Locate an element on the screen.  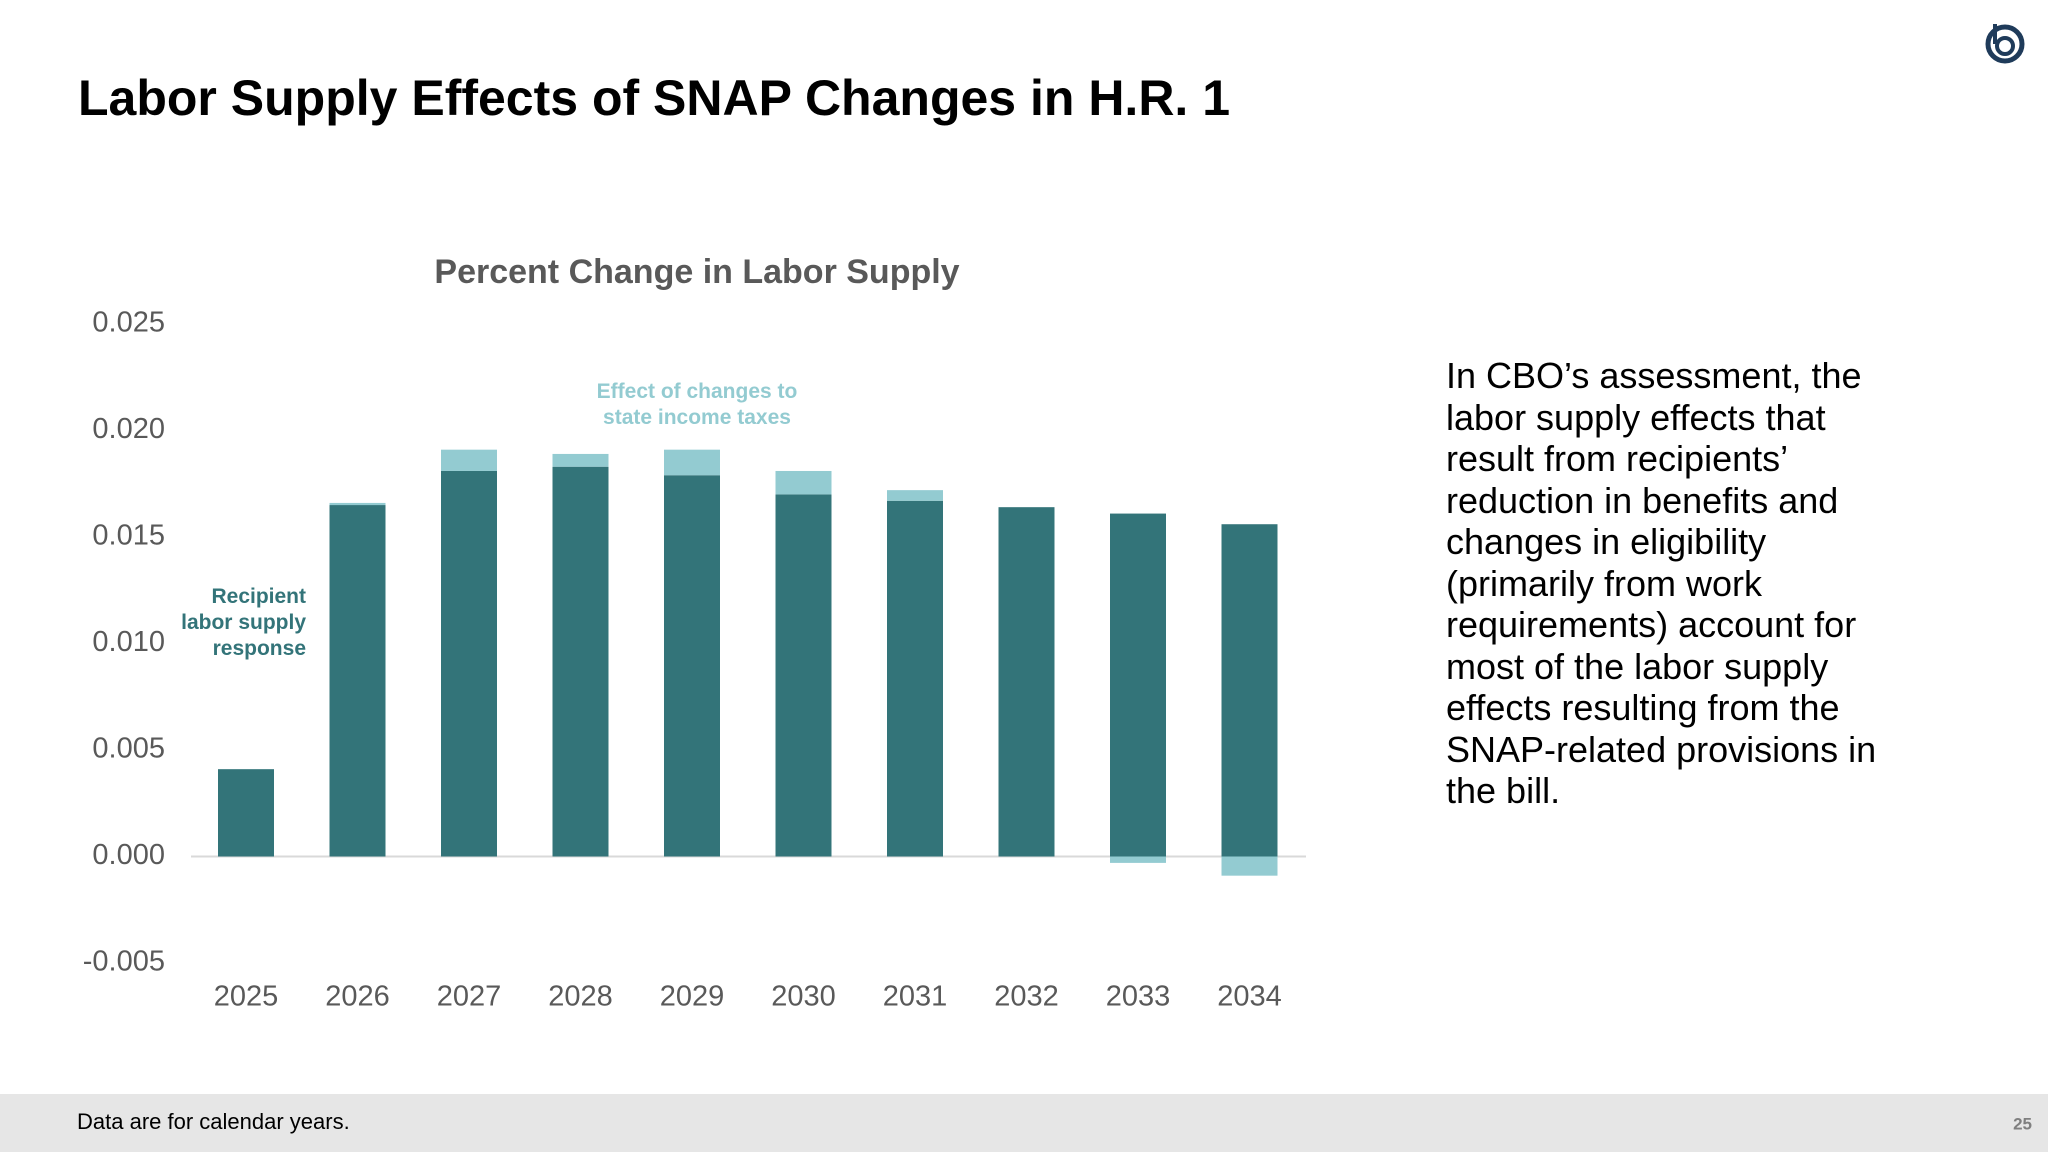
x-tick-label: 2025 is located at coordinates (246, 997).